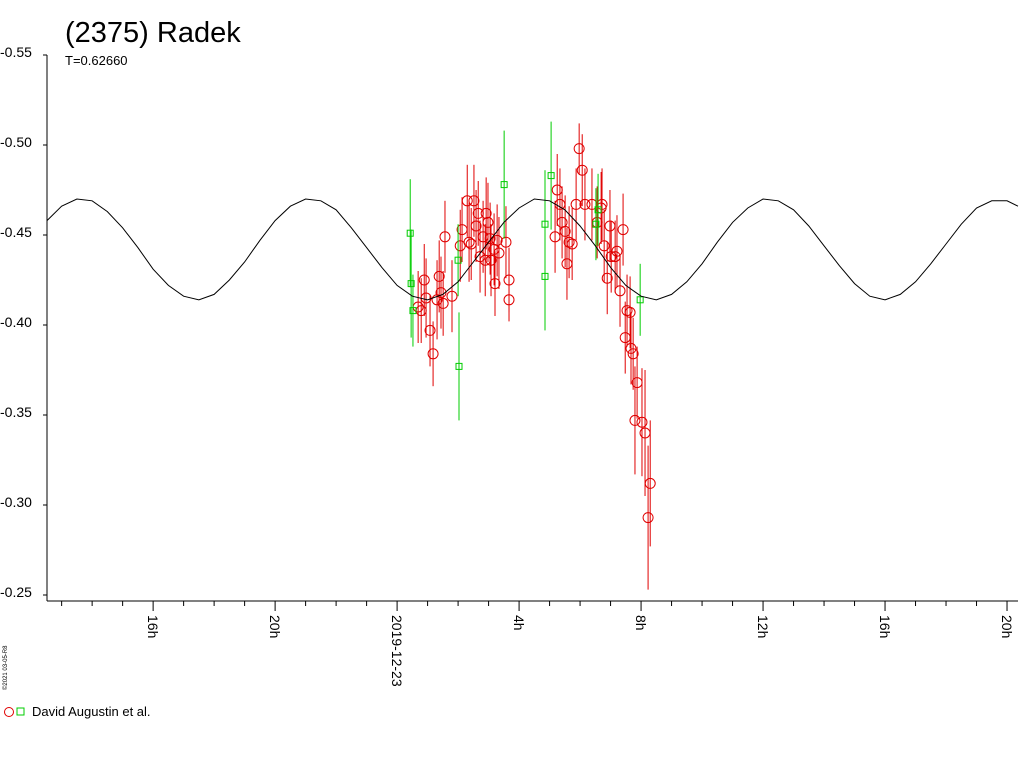 The image size is (1024, 768). Describe the element at coordinates (16, 232) in the screenshot. I see `y-tick-label: -0.45` at that location.